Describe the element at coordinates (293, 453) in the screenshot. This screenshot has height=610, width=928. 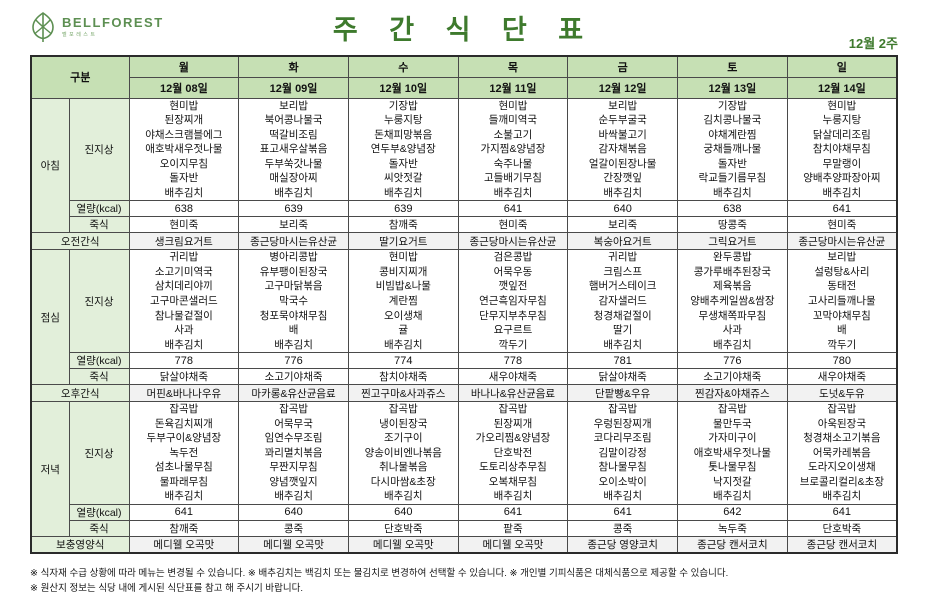
I see `menu-cell: 잡곡밥 어묵무국 임연수무조림 꽈리멸치볶음 무짠지무침 양념깻잎지 배추김치` at that location.